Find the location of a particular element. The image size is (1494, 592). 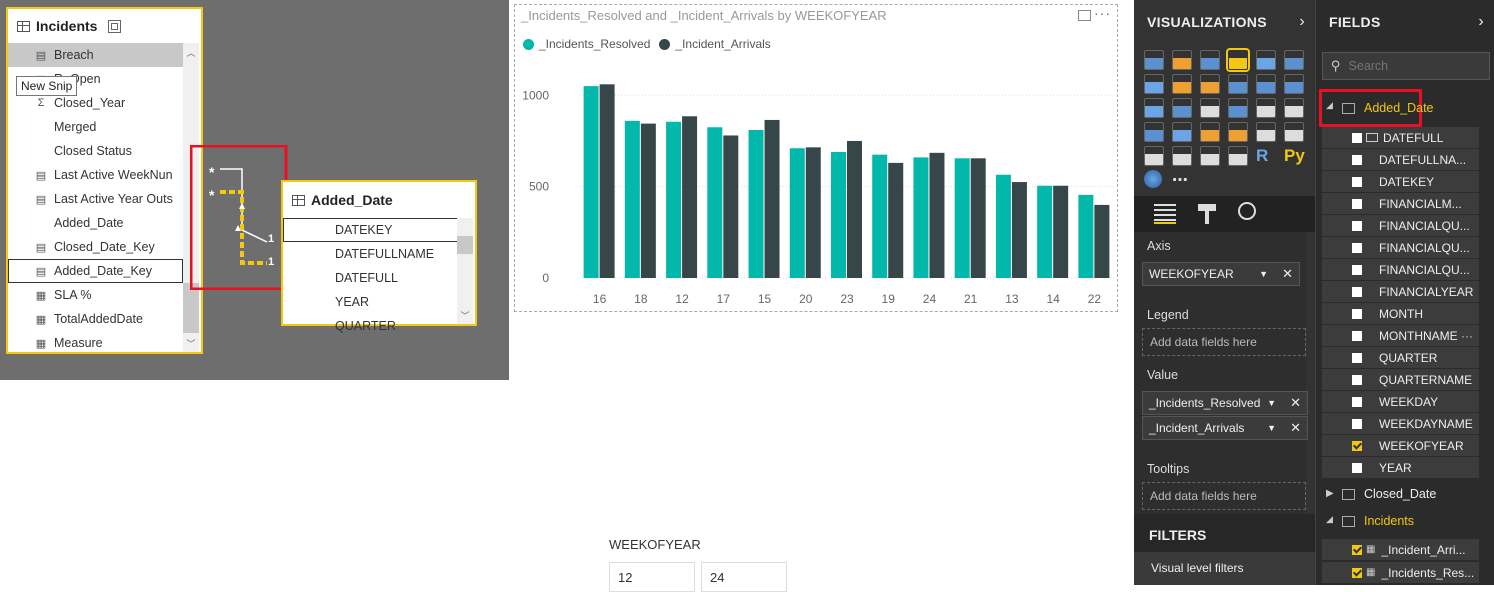

scatter-chart-icon is located at coordinates (1182, 108).